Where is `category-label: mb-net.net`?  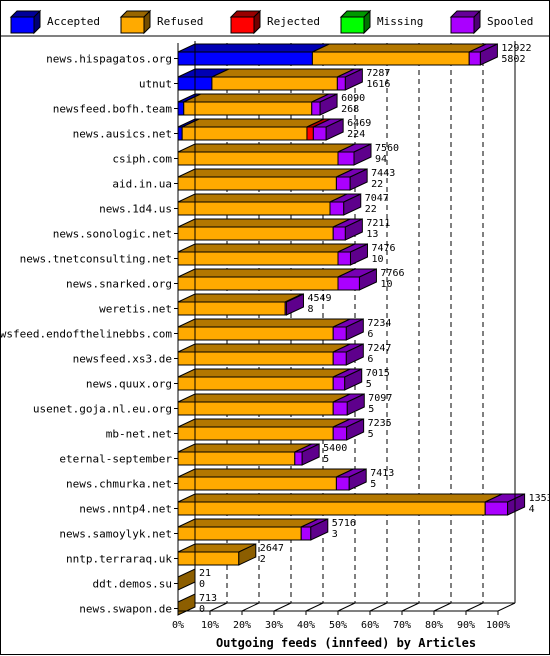
category-label: mb-net.net is located at coordinates (139, 434).